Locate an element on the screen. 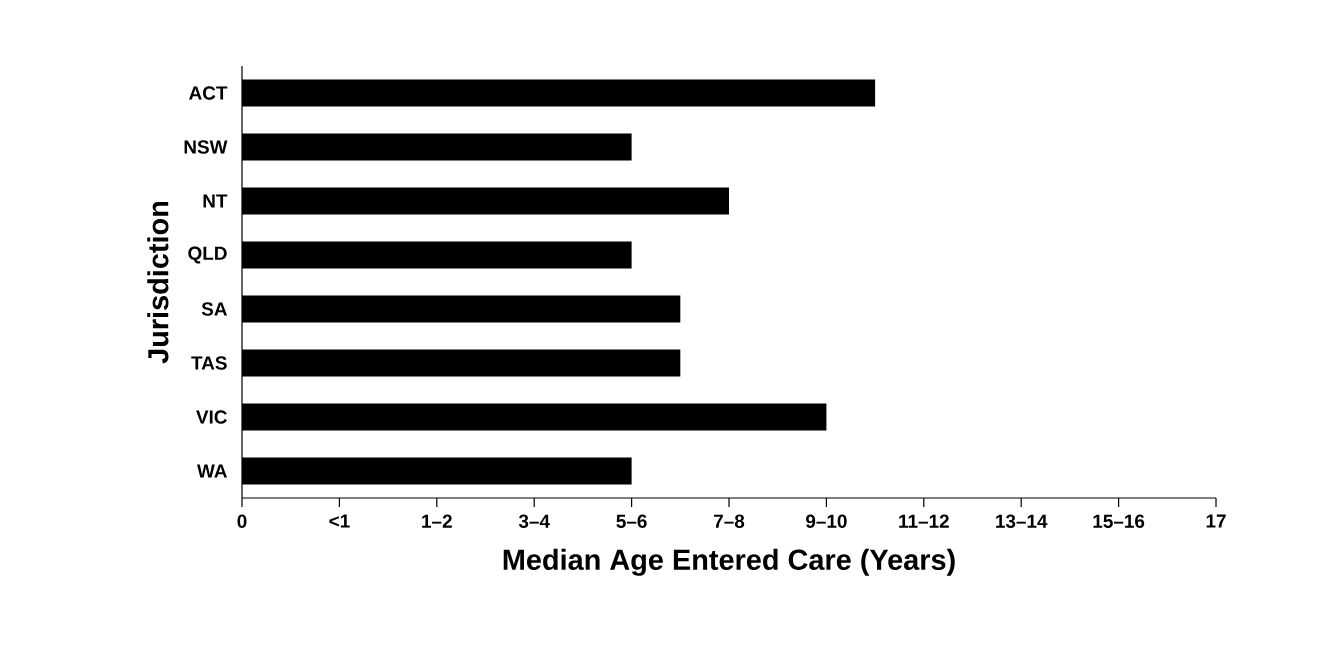 Image resolution: width=1329 pixels, height=650 pixels. x-tick-label: <1 is located at coordinates (339, 521).